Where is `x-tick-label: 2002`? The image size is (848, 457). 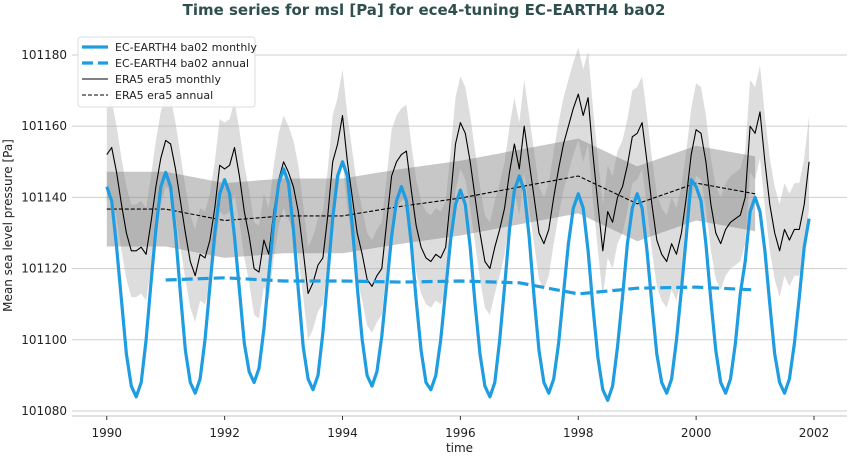
x-tick-label: 2002 is located at coordinates (814, 433).